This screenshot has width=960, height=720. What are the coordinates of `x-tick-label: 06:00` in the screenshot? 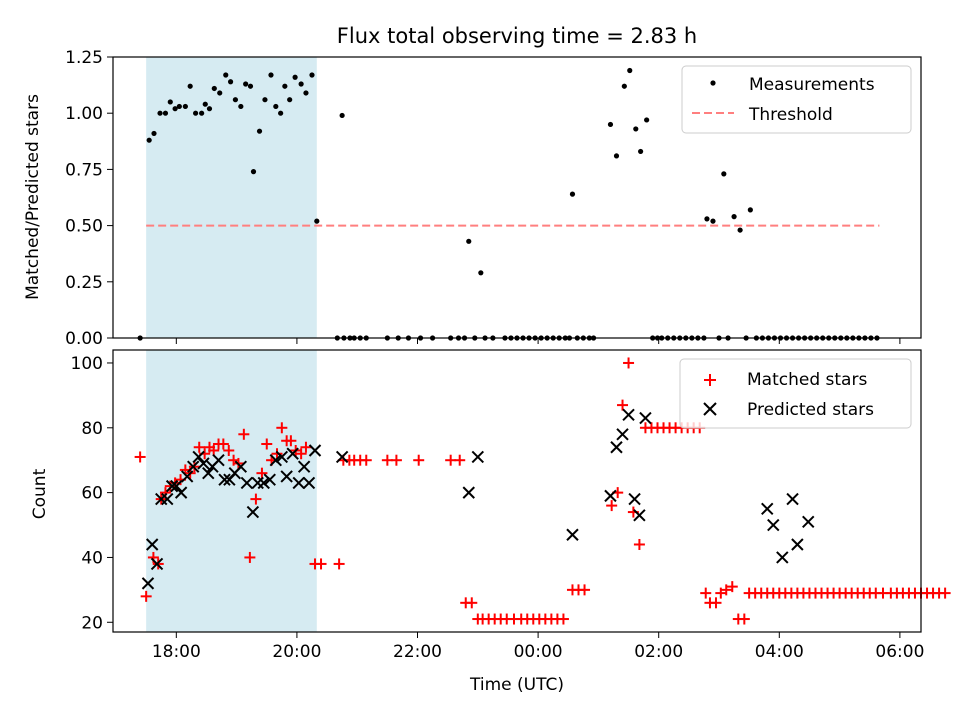 It's located at (899, 652).